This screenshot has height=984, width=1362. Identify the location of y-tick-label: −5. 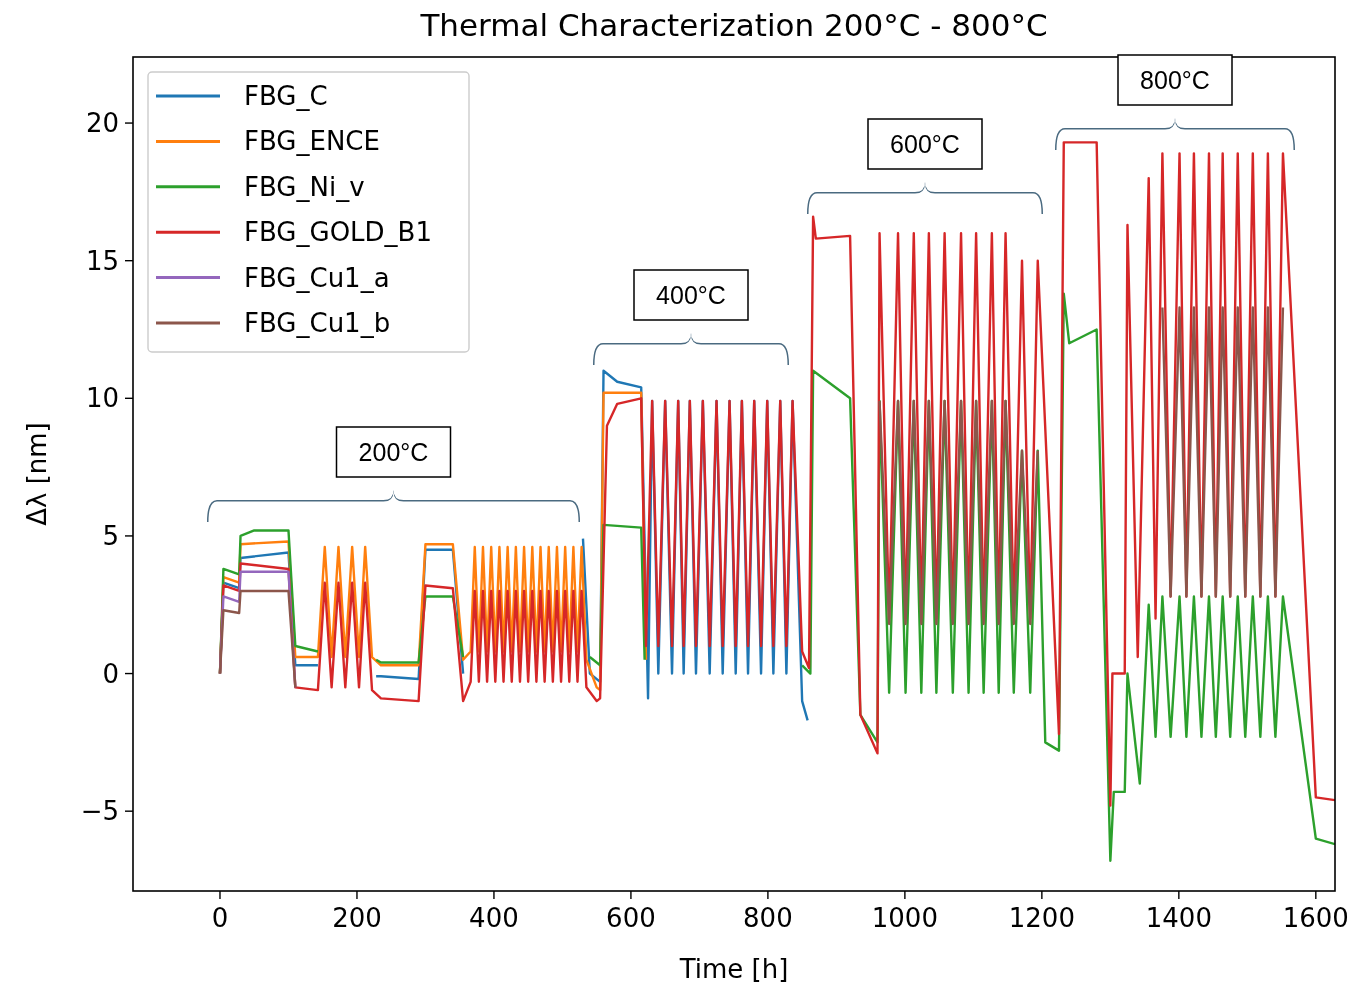
(99, 811).